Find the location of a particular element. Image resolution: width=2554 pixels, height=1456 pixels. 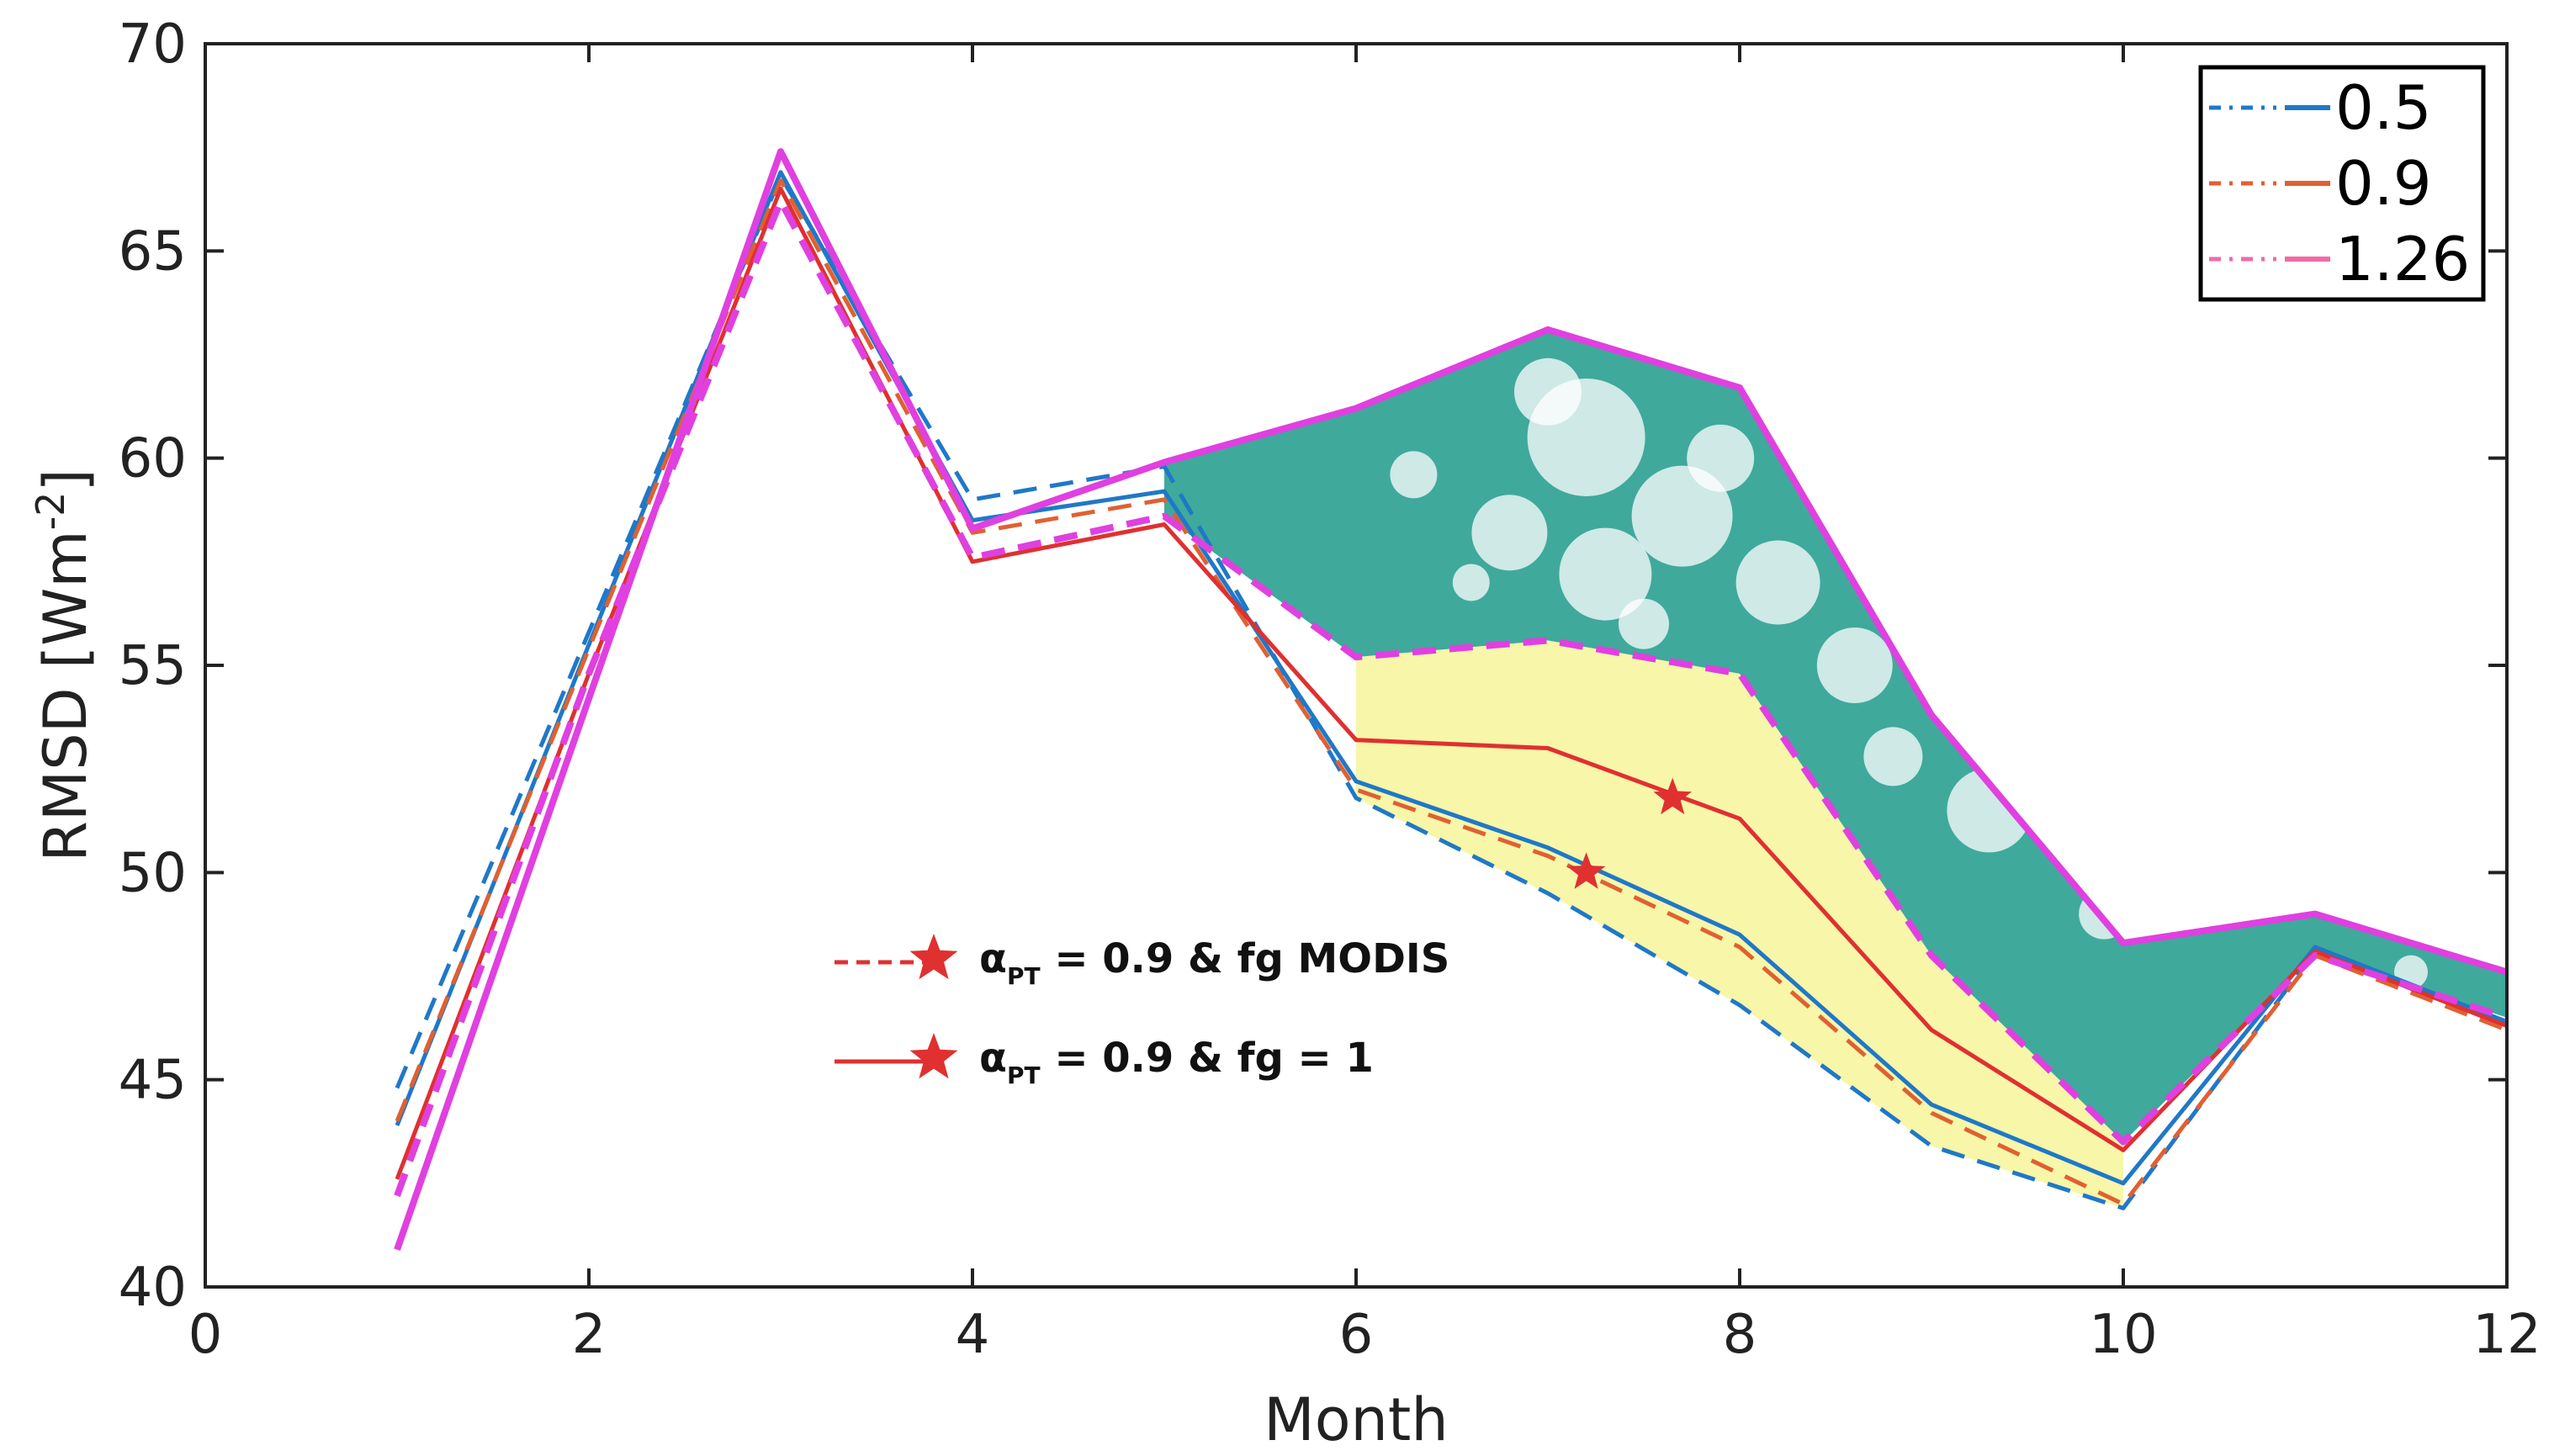

annotation-legend: αPT = 0.9 & fg MODIS αPT = 0.9 & fg = 1 is located at coordinates (1142, 1011).